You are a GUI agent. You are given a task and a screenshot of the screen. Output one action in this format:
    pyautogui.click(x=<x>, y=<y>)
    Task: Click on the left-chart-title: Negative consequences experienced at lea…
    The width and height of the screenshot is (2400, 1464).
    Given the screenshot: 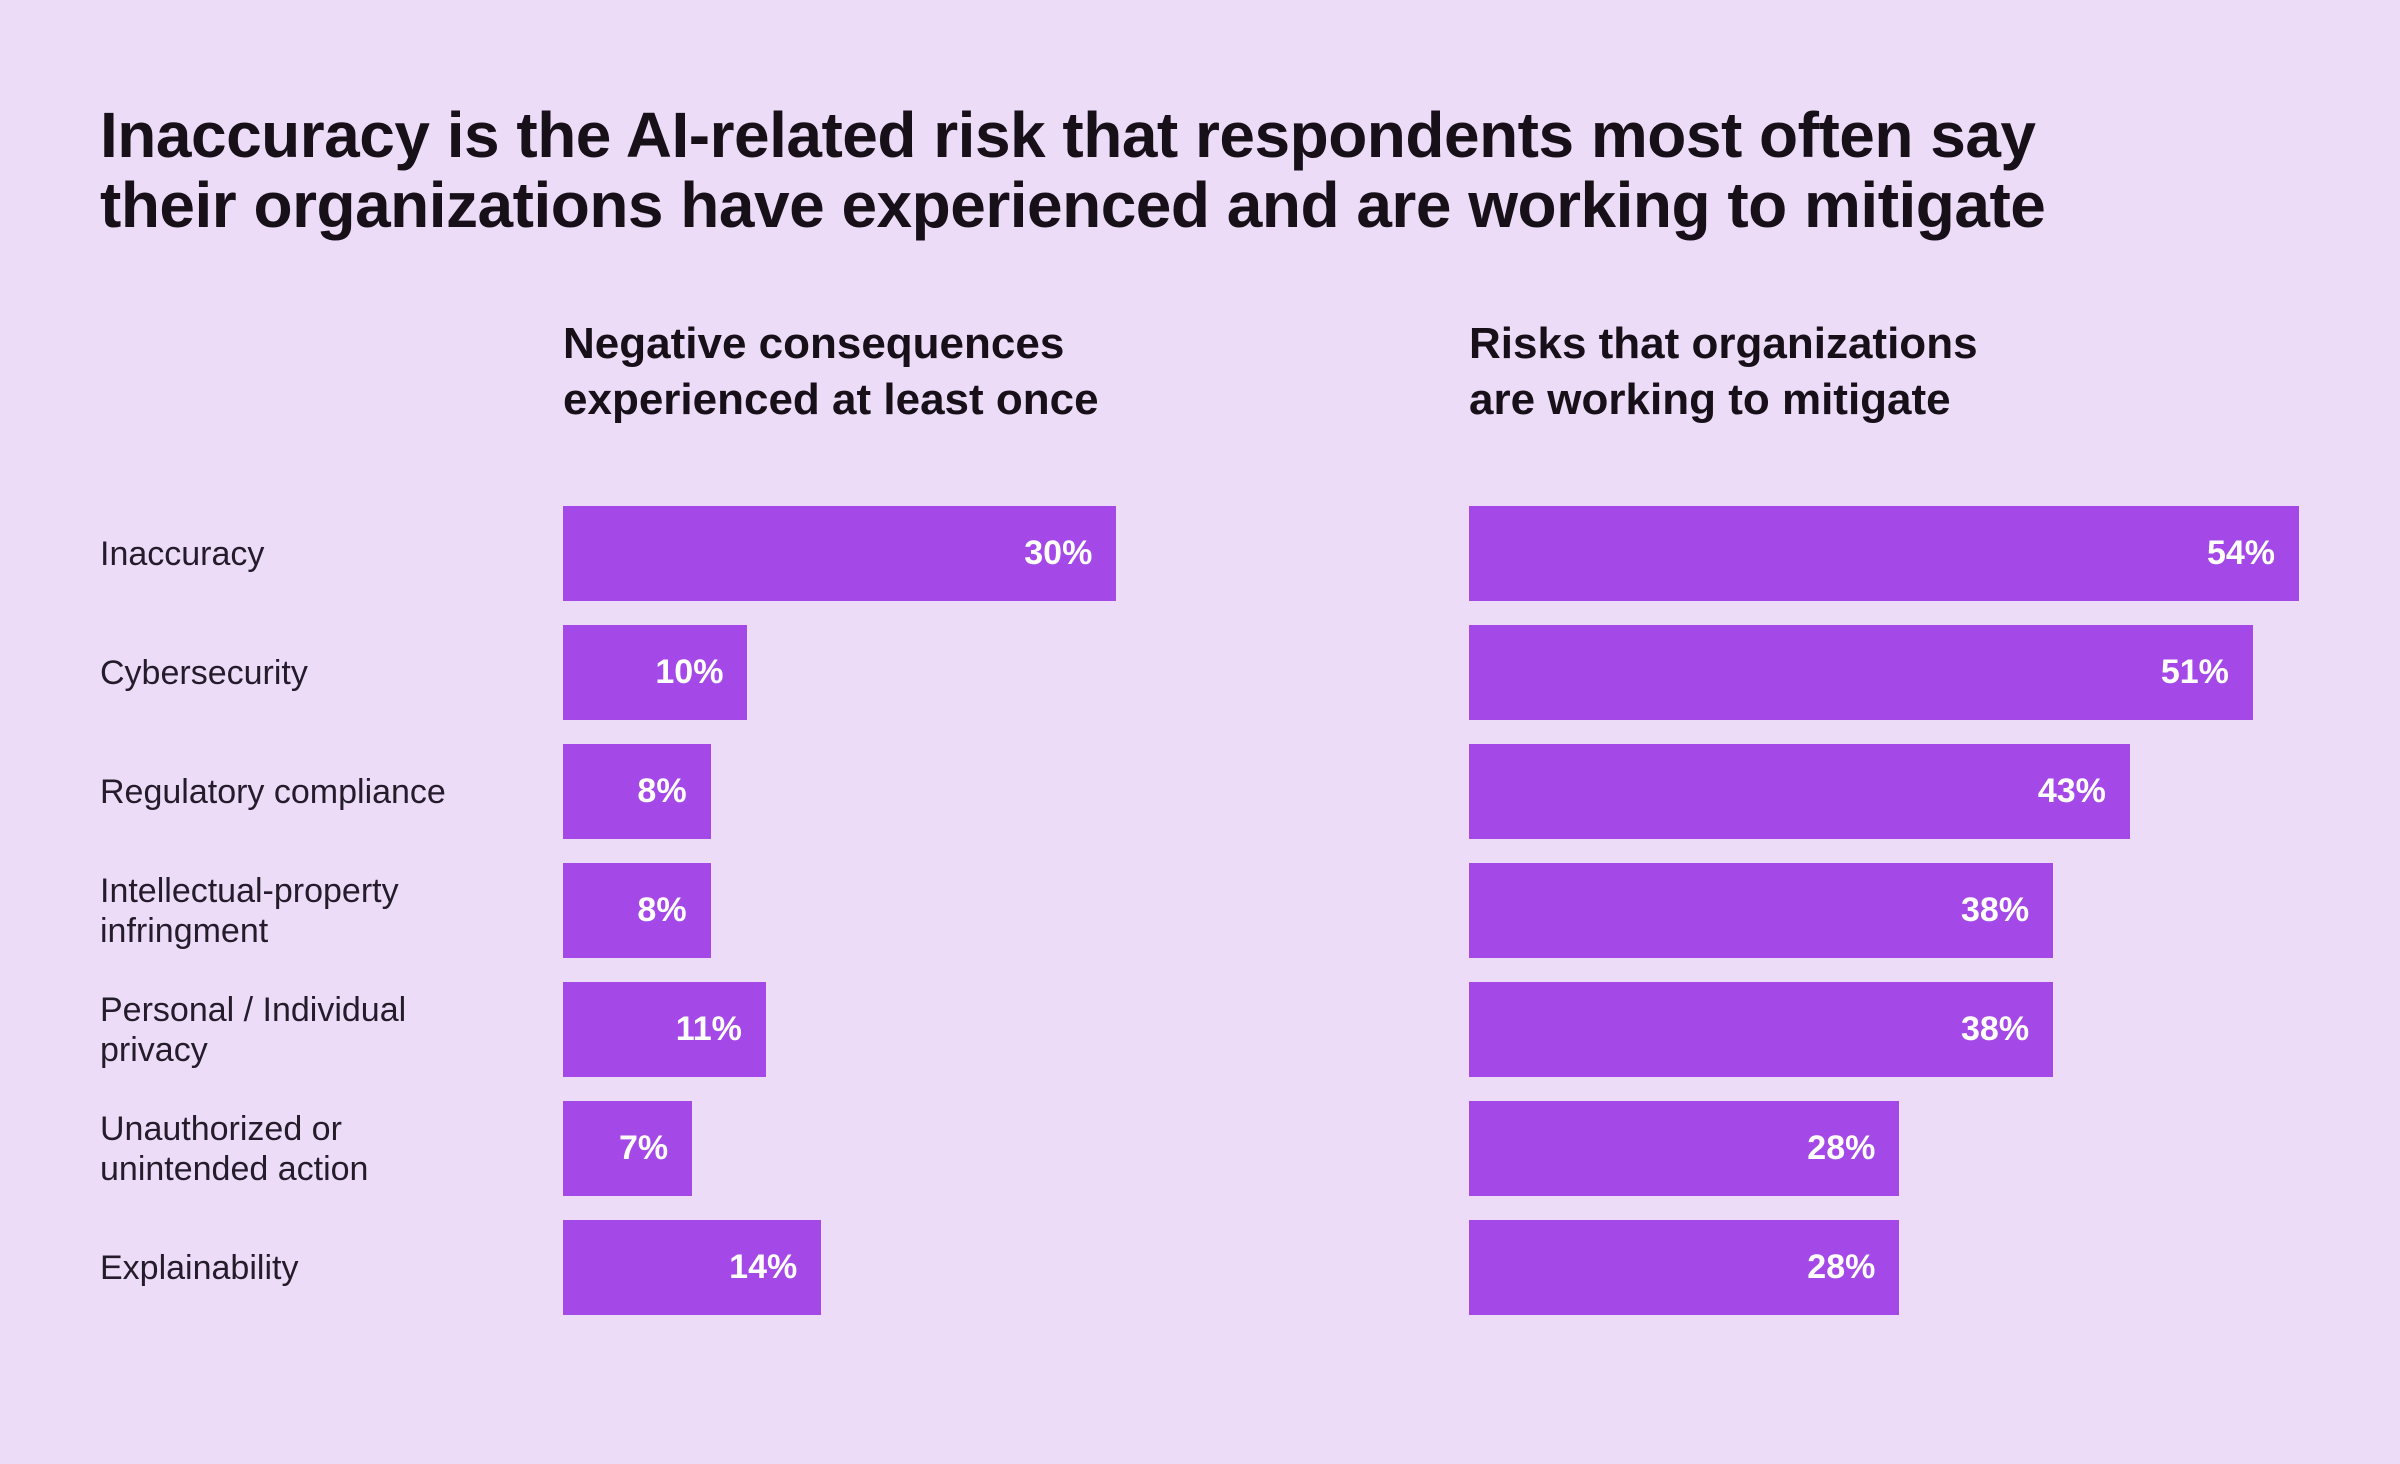 What is the action you would take?
    pyautogui.click(x=831, y=371)
    